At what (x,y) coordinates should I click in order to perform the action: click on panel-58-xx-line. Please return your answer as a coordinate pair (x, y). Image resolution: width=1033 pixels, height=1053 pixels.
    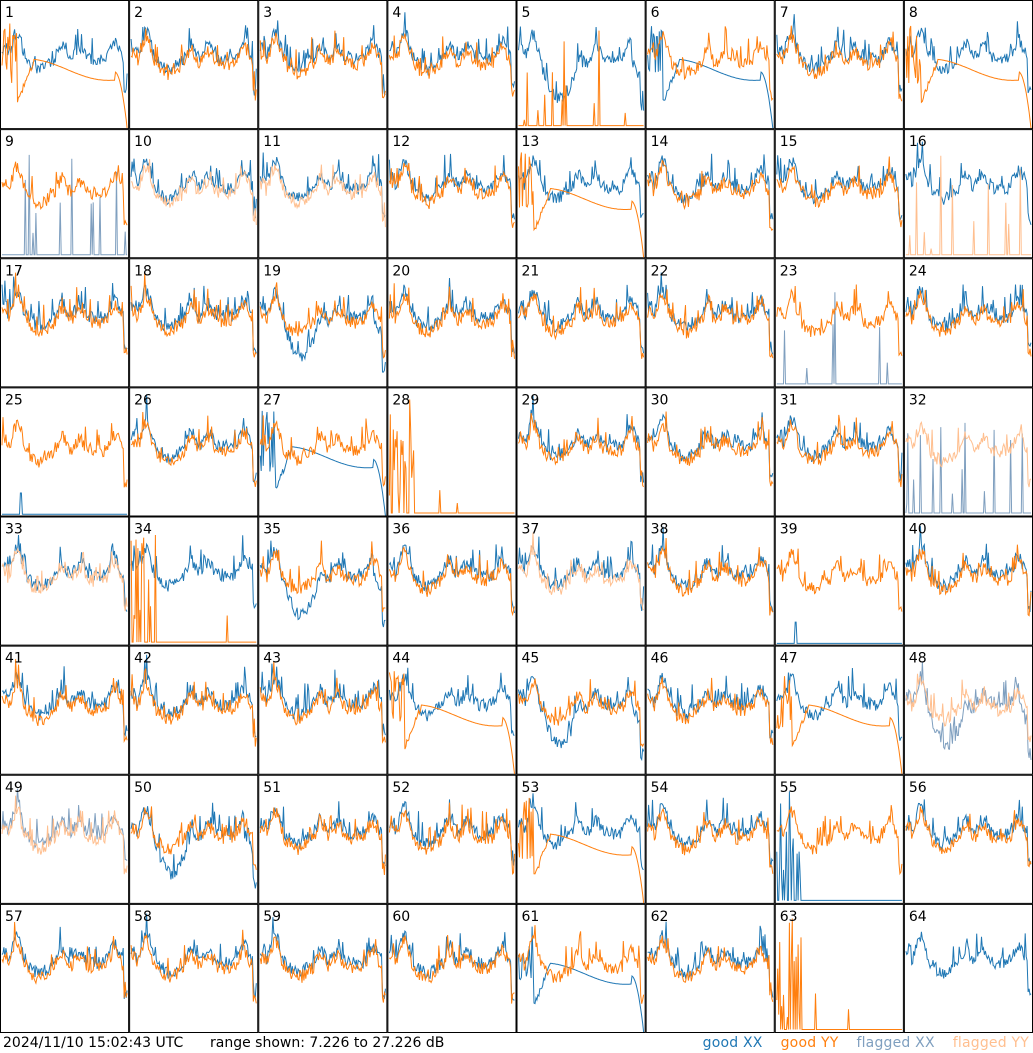
    Looking at the image, I should click on (193, 955).